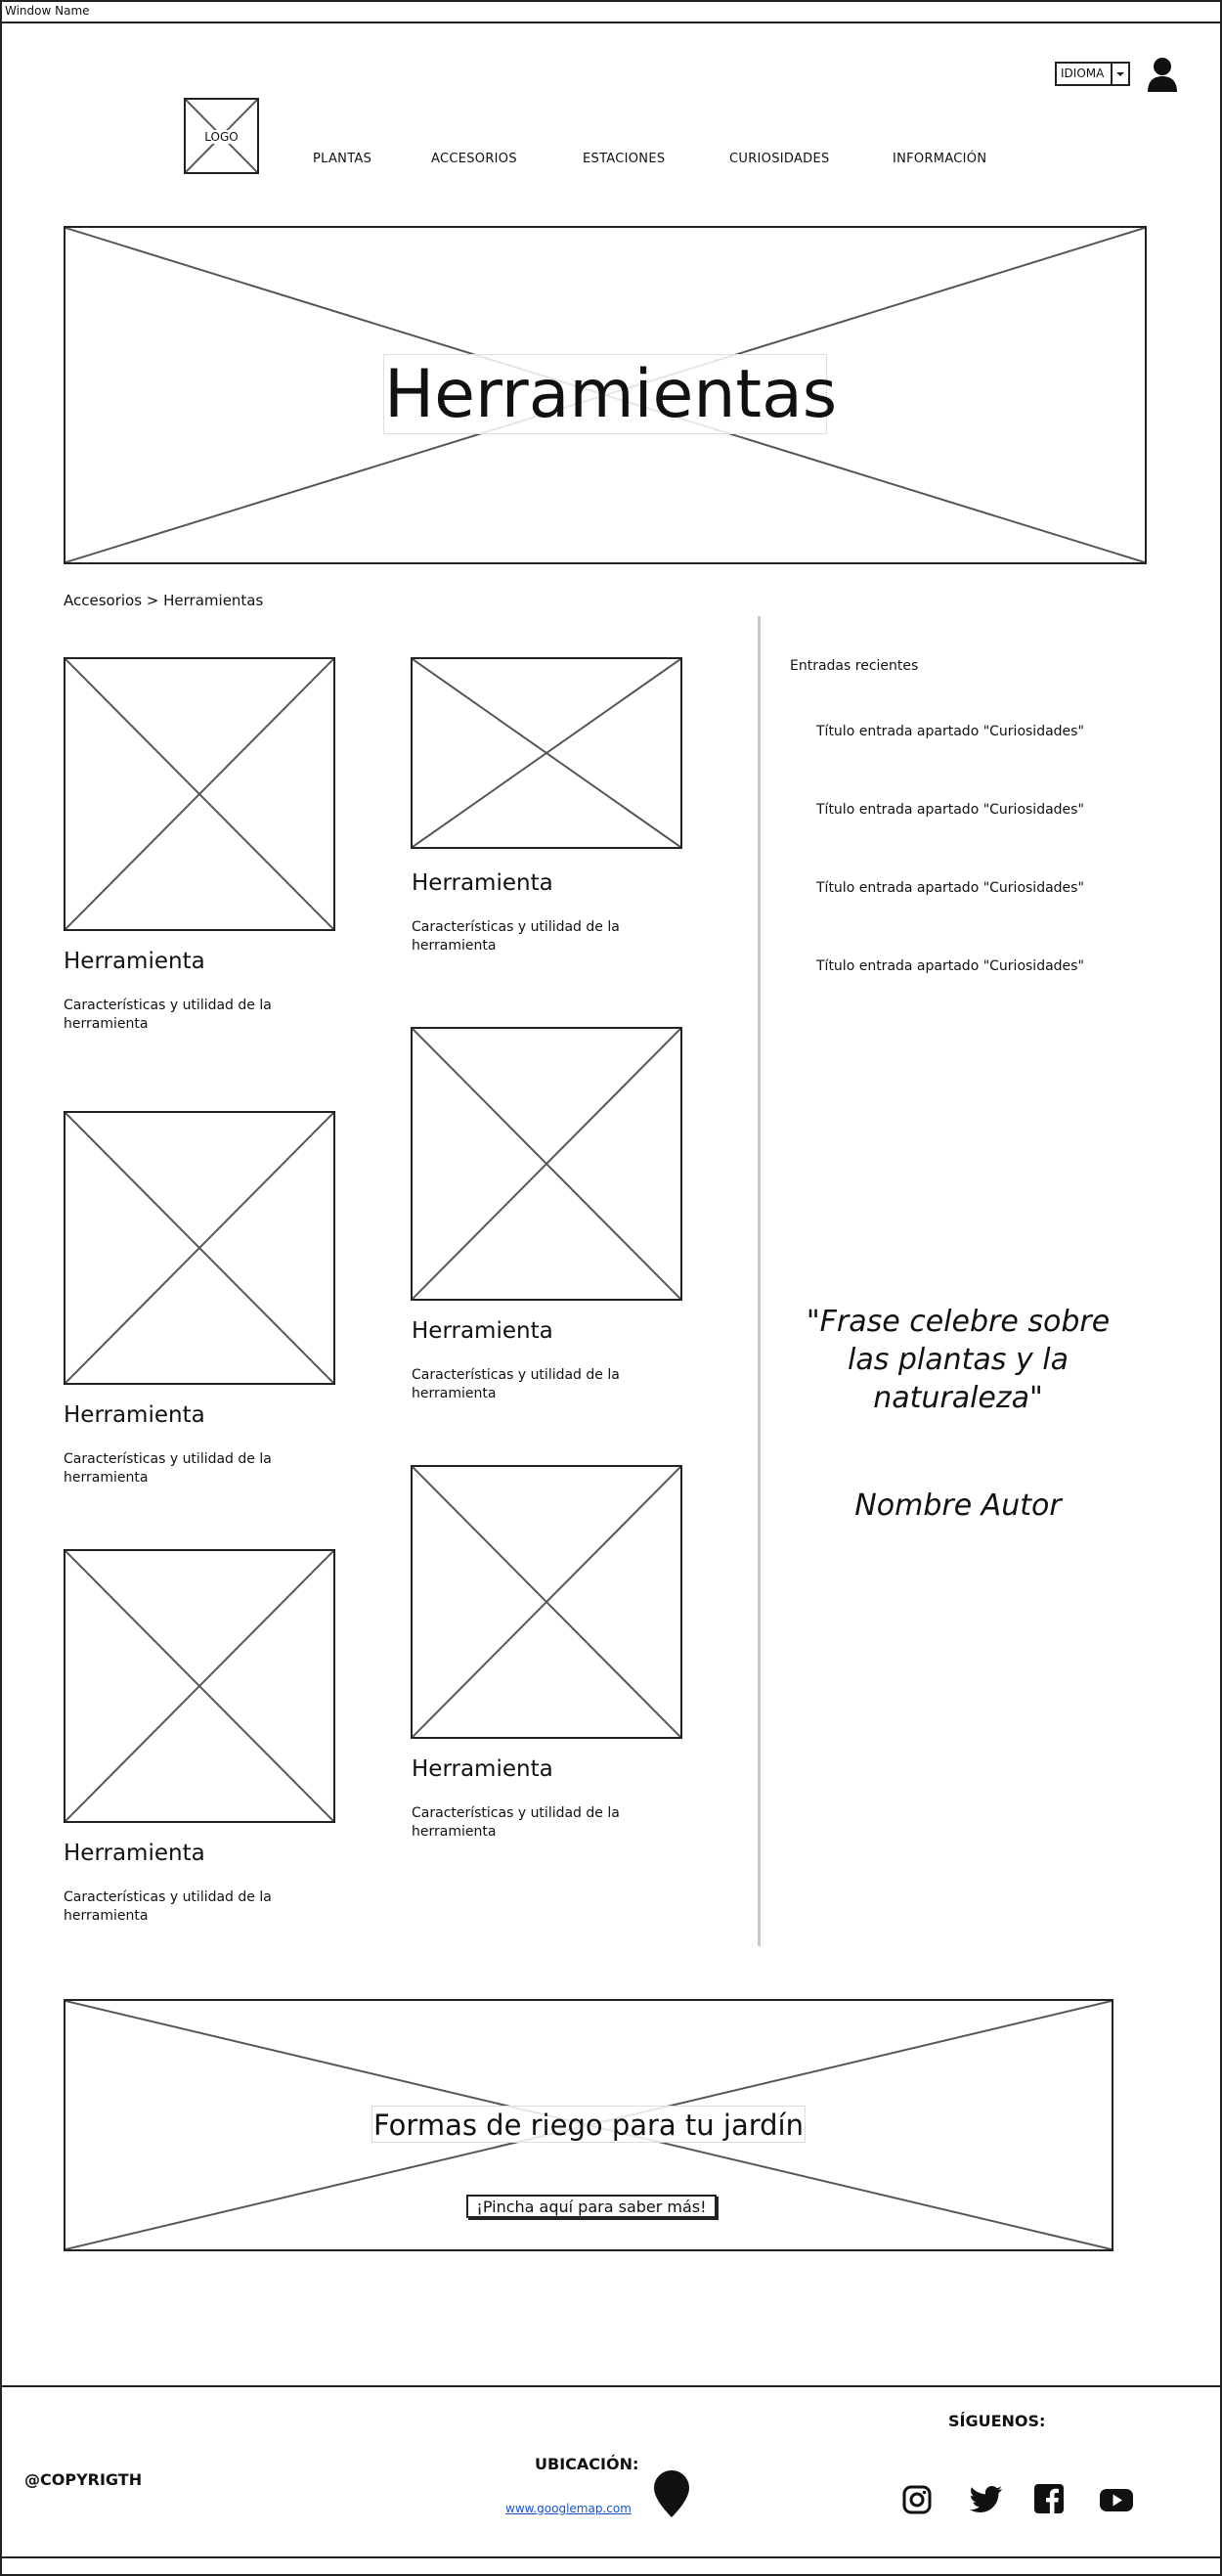 The width and height of the screenshot is (1222, 2576). Describe the element at coordinates (611, 2557) in the screenshot. I see `window-bottom-border` at that location.